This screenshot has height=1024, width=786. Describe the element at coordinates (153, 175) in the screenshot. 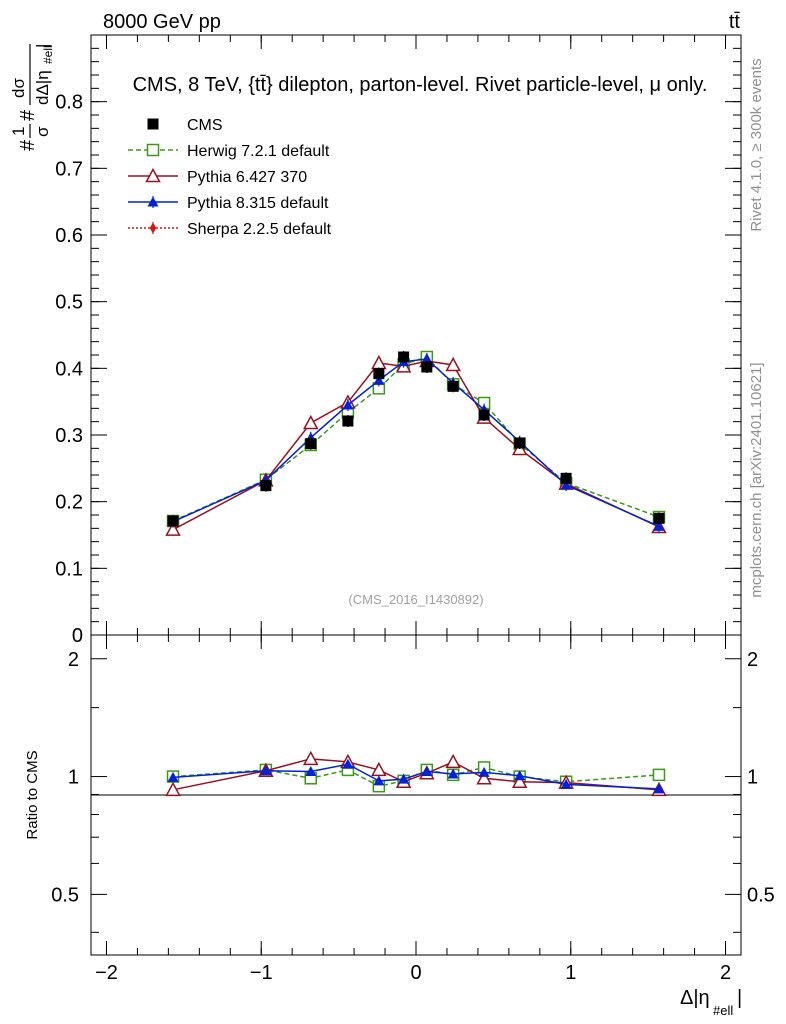

I see `legend-marker-pythia6` at that location.